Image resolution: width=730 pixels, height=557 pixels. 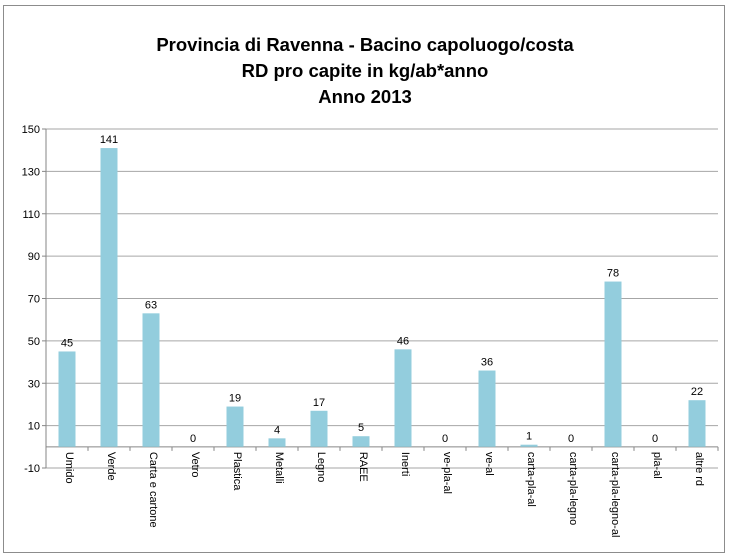 What do you see at coordinates (697, 392) in the screenshot?
I see `data-label: 22` at bounding box center [697, 392].